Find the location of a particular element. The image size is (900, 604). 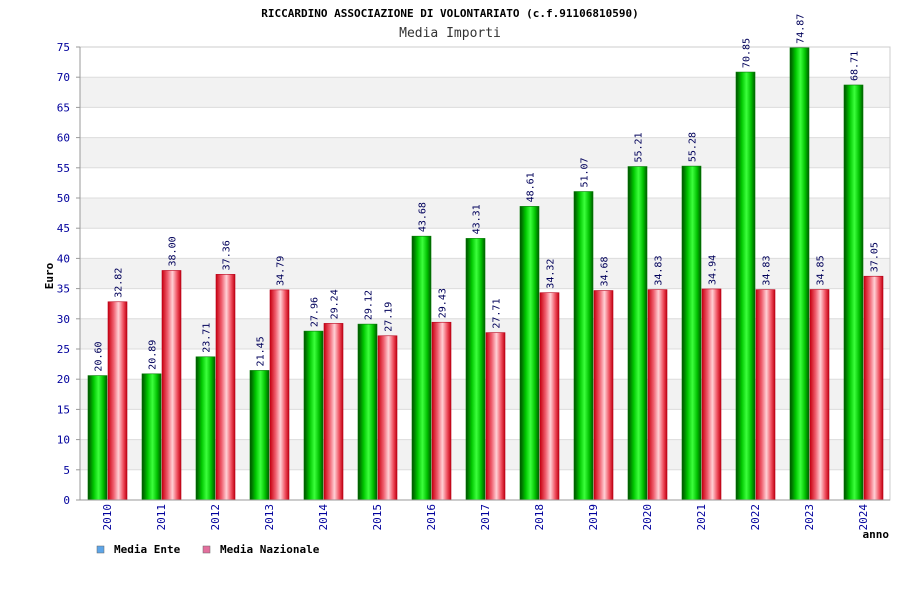

data-label-media-nazionale: 29.24 is located at coordinates (335, 304).